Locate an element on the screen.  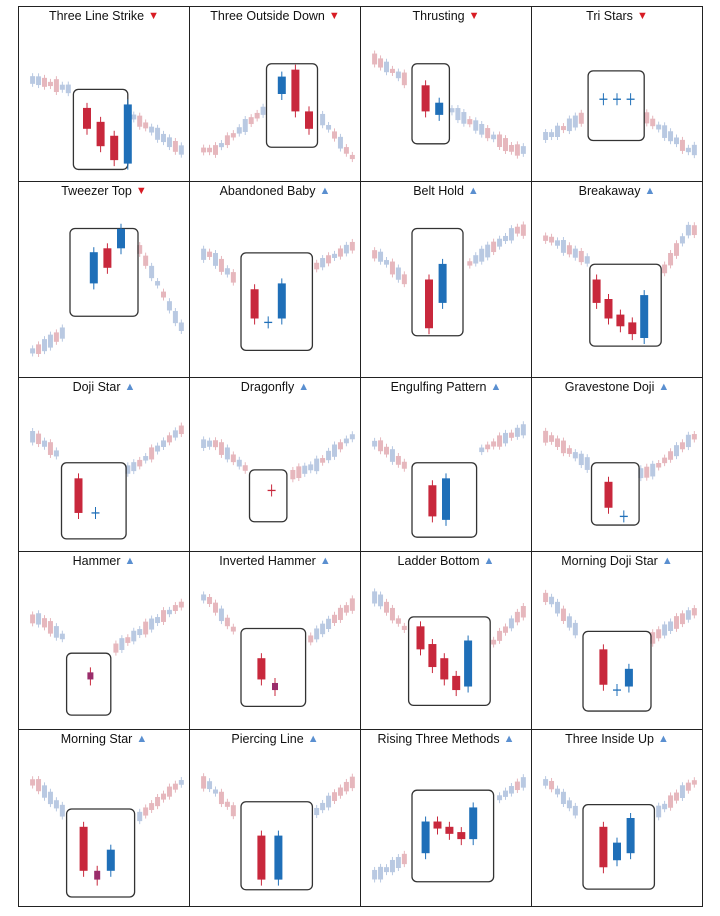
pattern-name: Thrusting is located at coordinates (438, 16).